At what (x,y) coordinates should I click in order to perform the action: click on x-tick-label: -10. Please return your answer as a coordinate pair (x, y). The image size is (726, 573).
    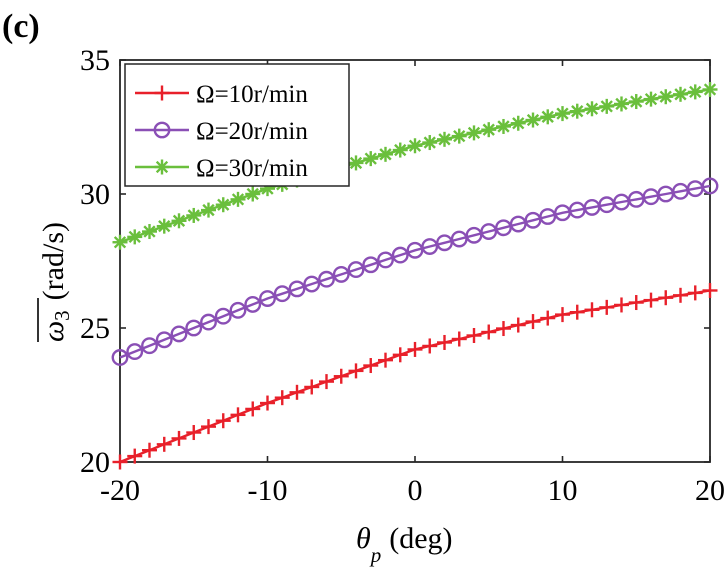
    Looking at the image, I should click on (268, 490).